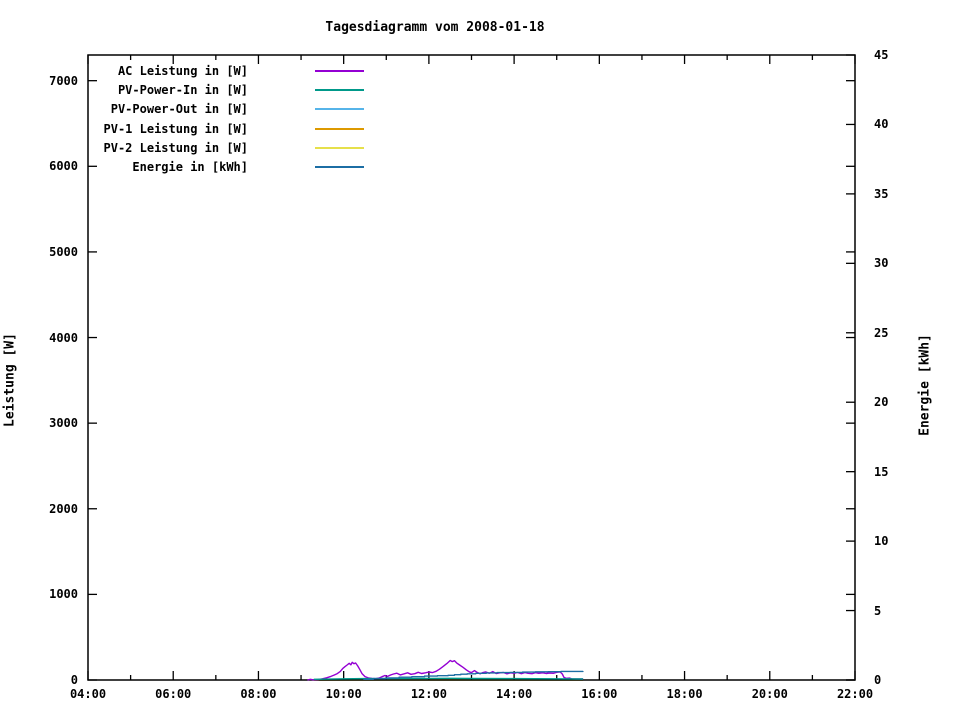  I want to click on series-energie-in-kwh, so click(473, 675).